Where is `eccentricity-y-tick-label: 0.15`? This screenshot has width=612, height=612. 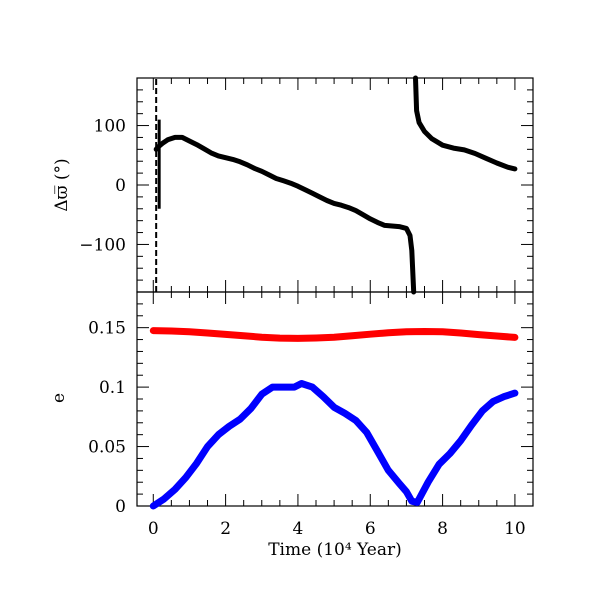 eccentricity-y-tick-label: 0.15 is located at coordinates (107, 329).